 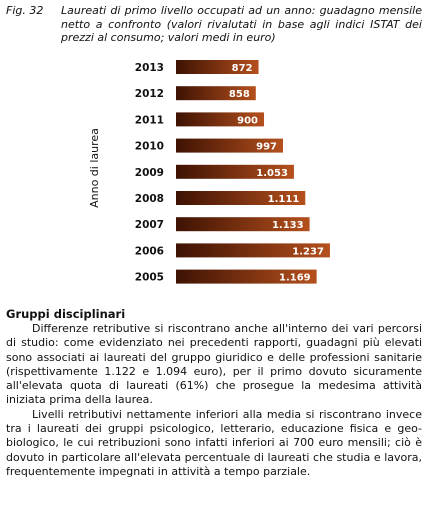 I want to click on value-label: 997, so click(x=266, y=147).